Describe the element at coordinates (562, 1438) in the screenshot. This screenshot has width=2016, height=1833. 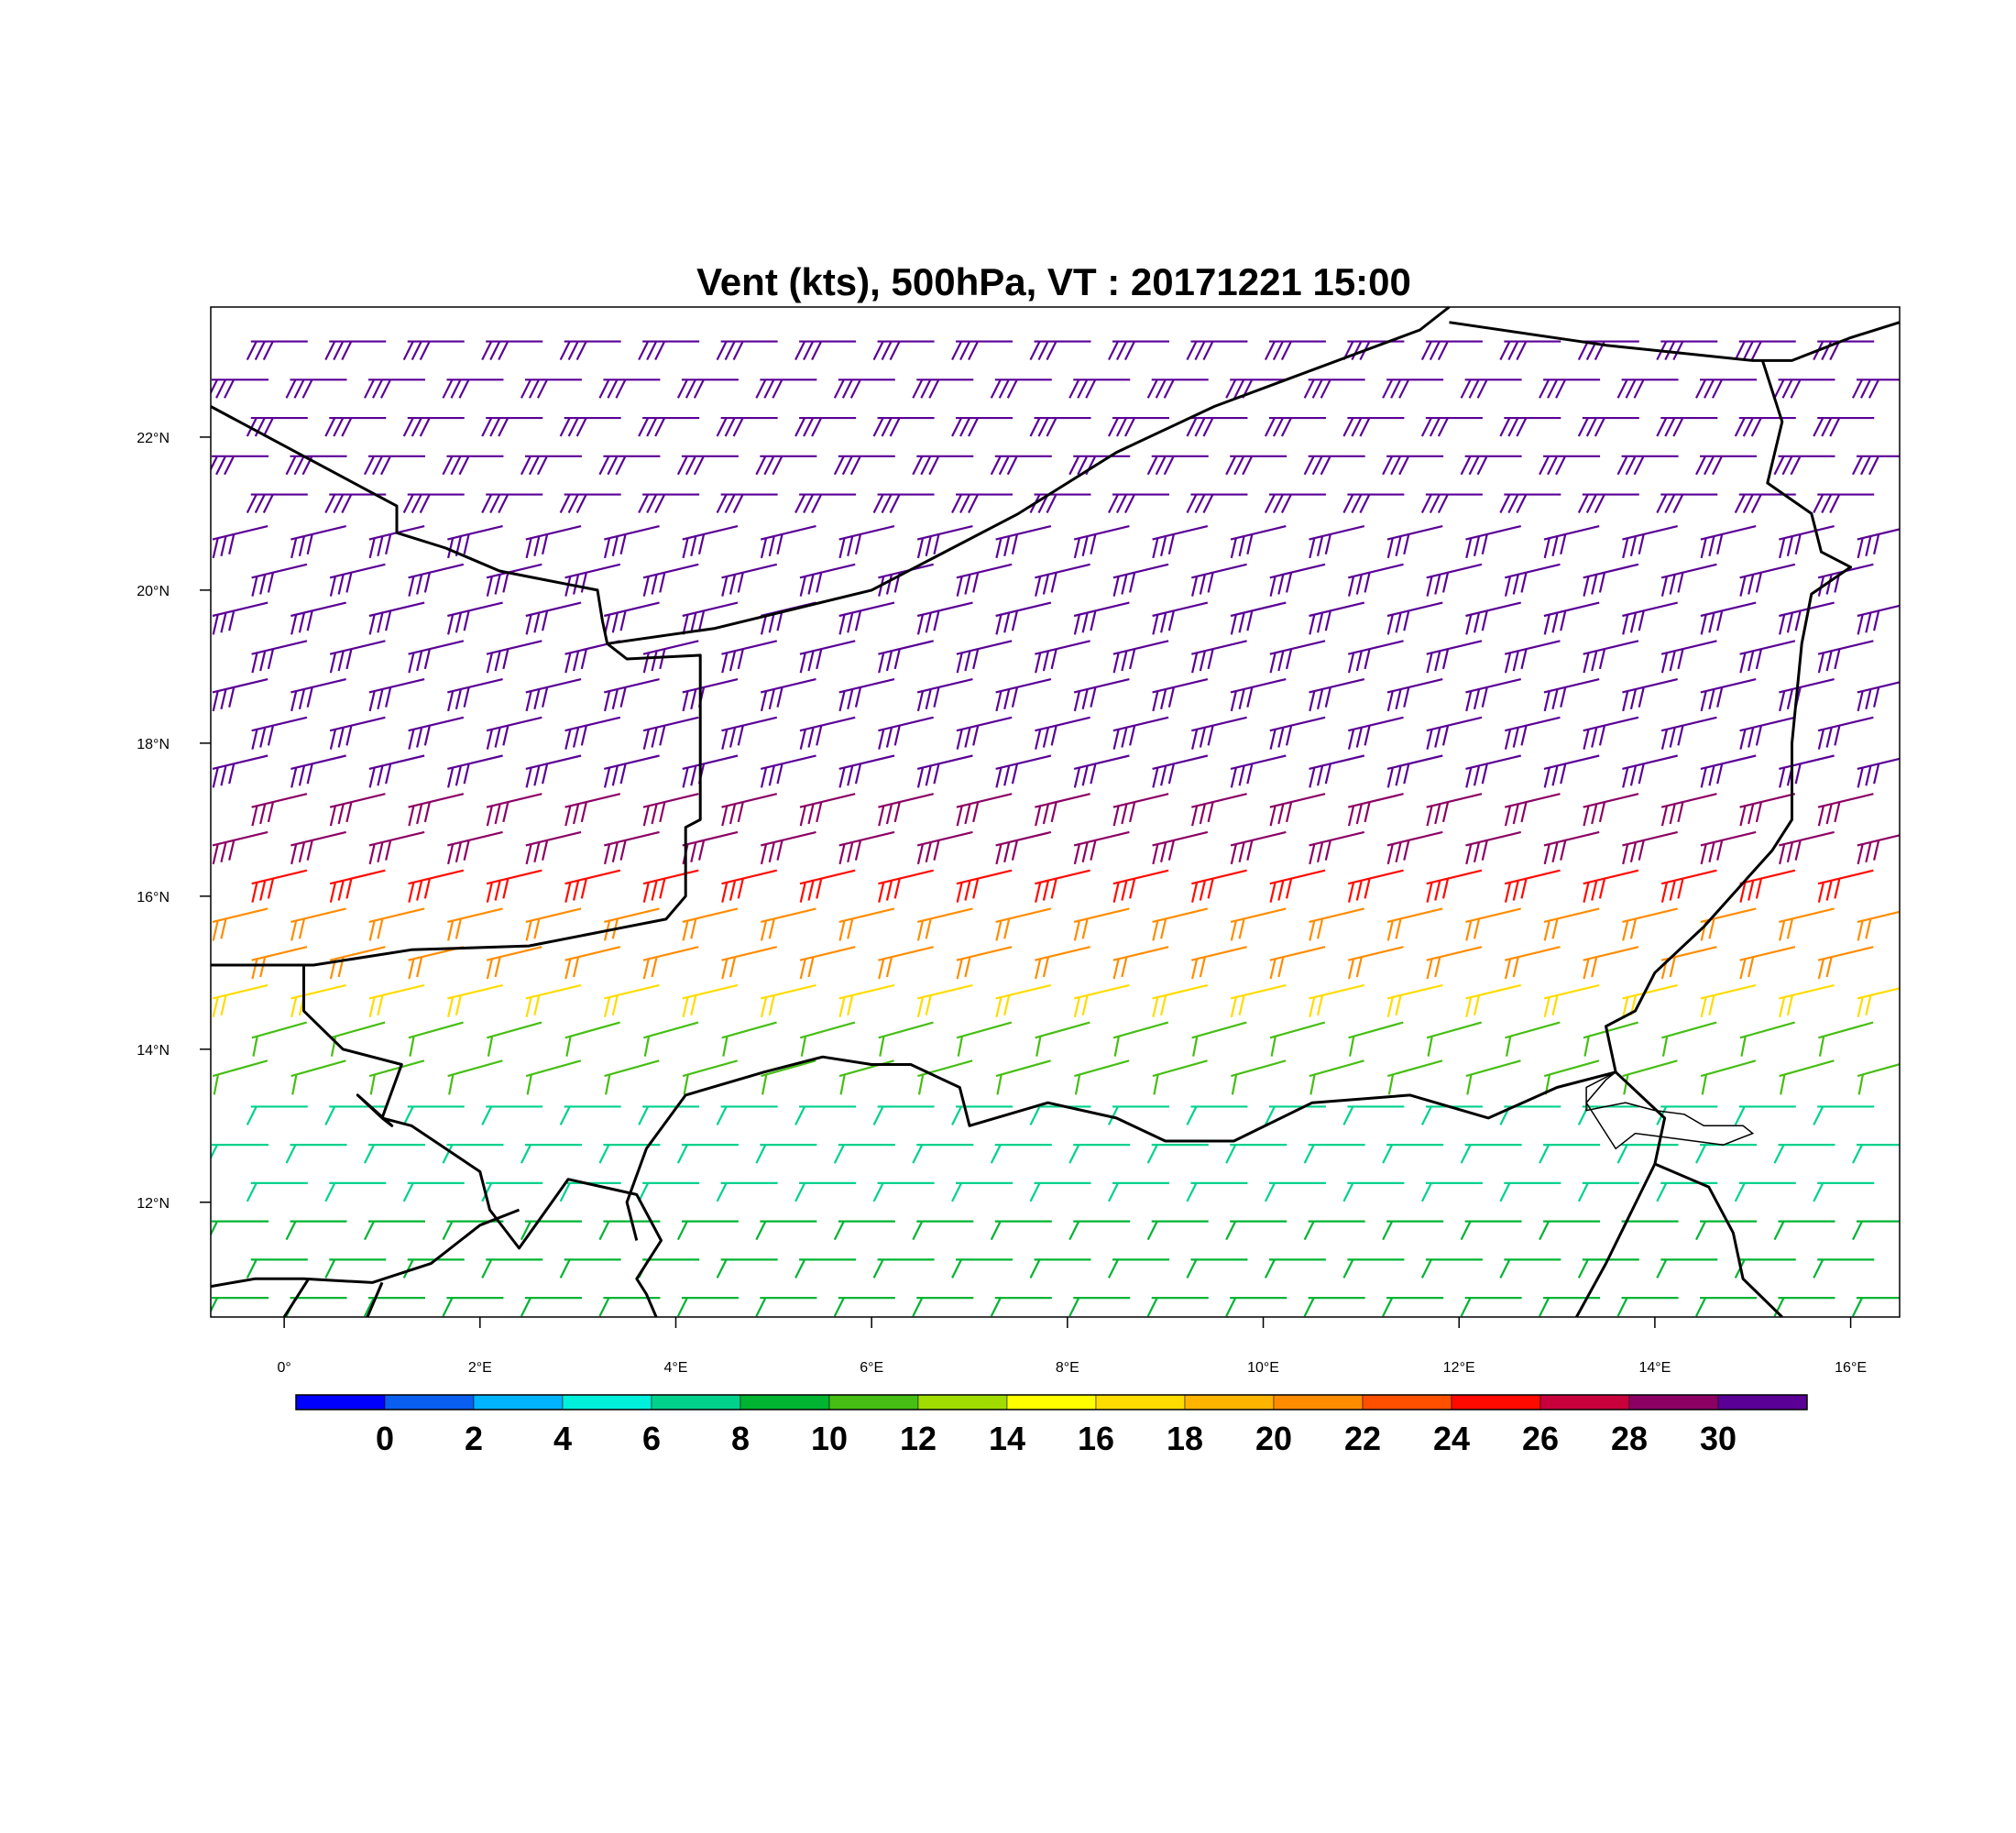
I see `colorbar-label: 4` at that location.